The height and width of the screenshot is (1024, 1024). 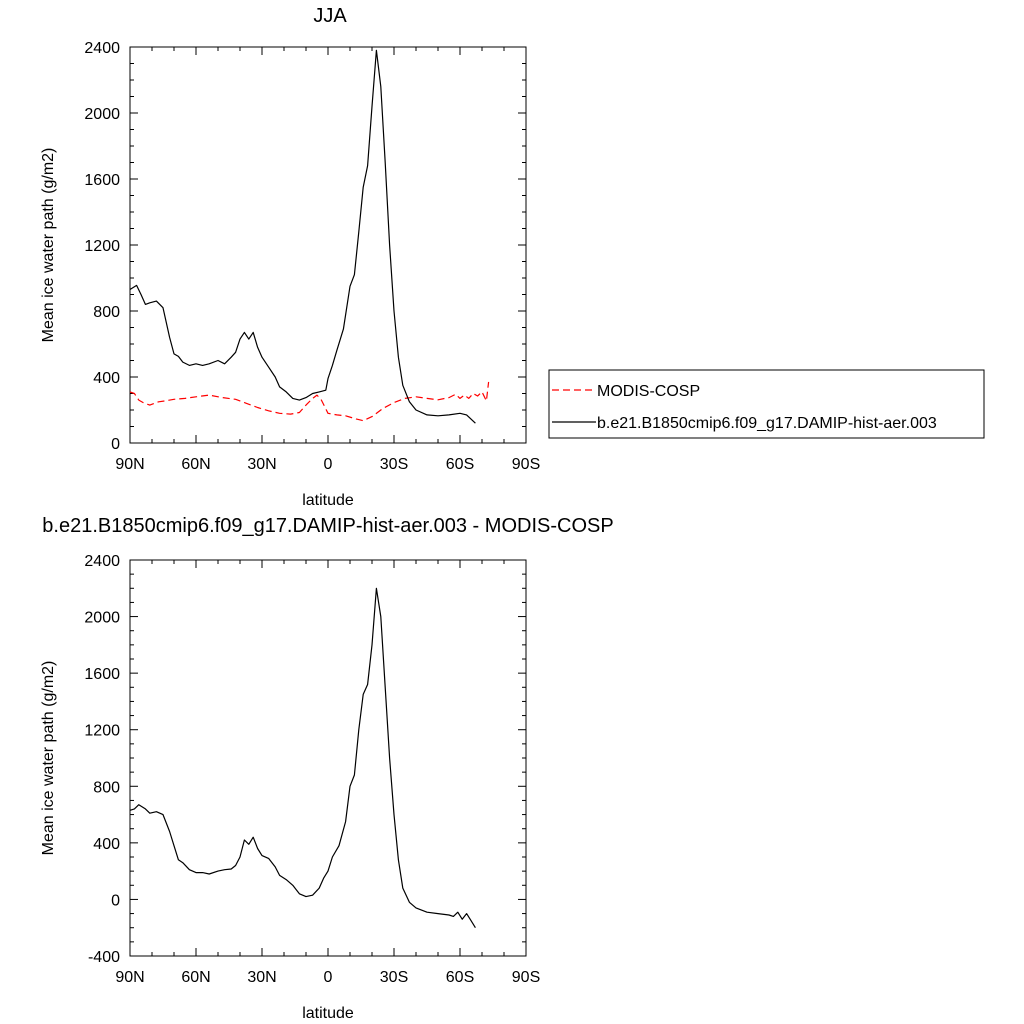 I want to click on top-chart-title: JJA, so click(x=330, y=16).